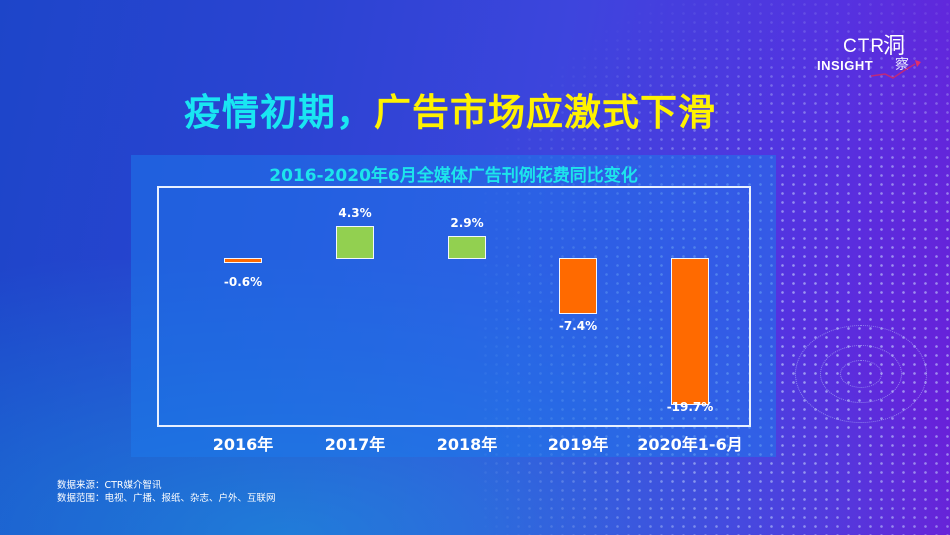  What do you see at coordinates (453, 176) in the screenshot?
I see `chart-title: 2016-2020年6月全媒体广告刊例花费同比变化` at bounding box center [453, 176].